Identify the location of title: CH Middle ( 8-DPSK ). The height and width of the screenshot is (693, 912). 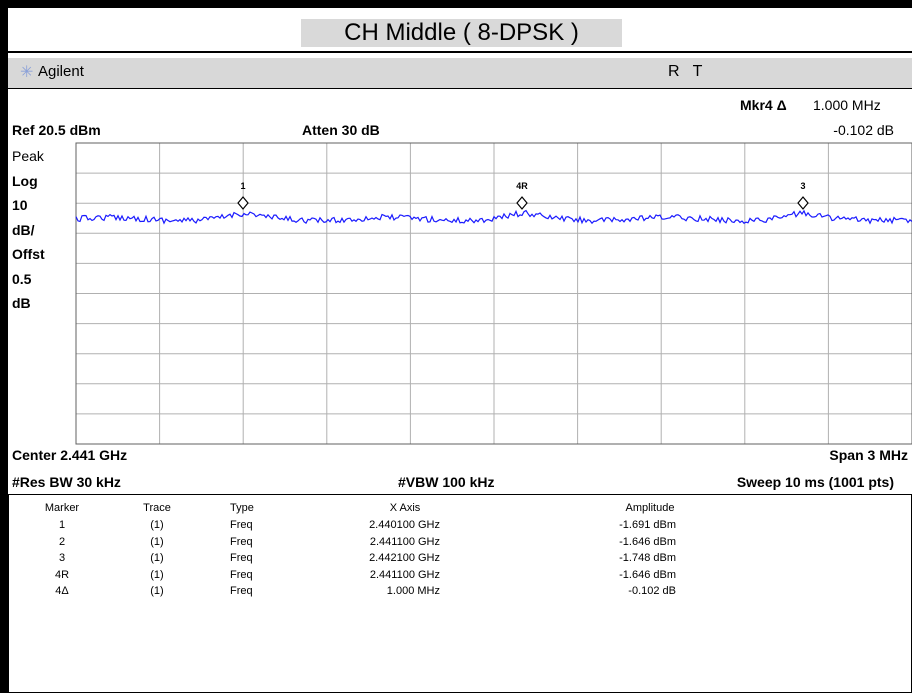
(461, 33).